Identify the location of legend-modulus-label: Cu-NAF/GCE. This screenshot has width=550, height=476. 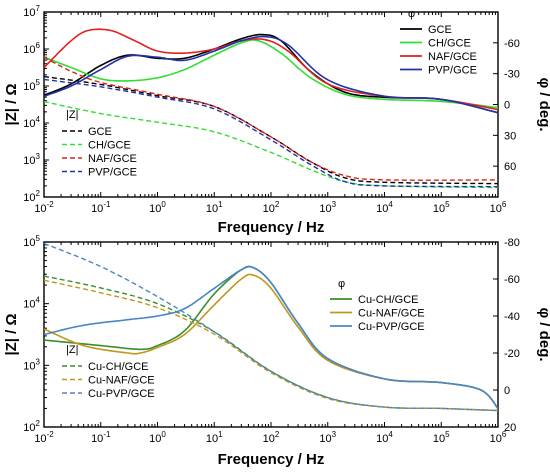
(121, 381).